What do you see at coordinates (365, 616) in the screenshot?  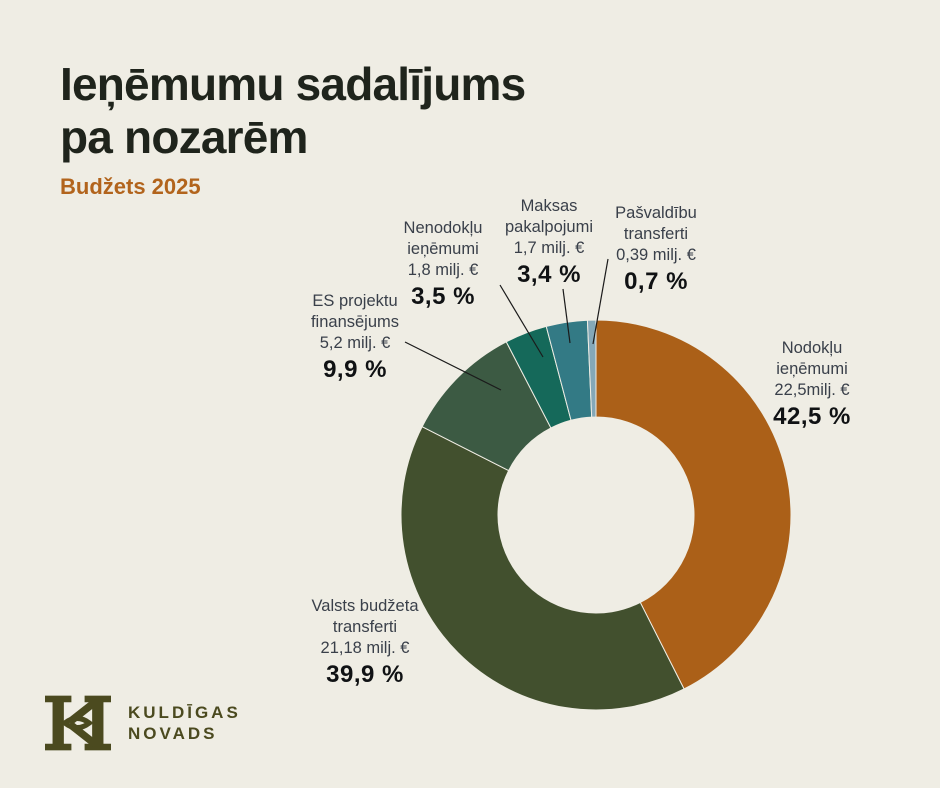 I see `segment-label: Valsts budžeta transferti` at bounding box center [365, 616].